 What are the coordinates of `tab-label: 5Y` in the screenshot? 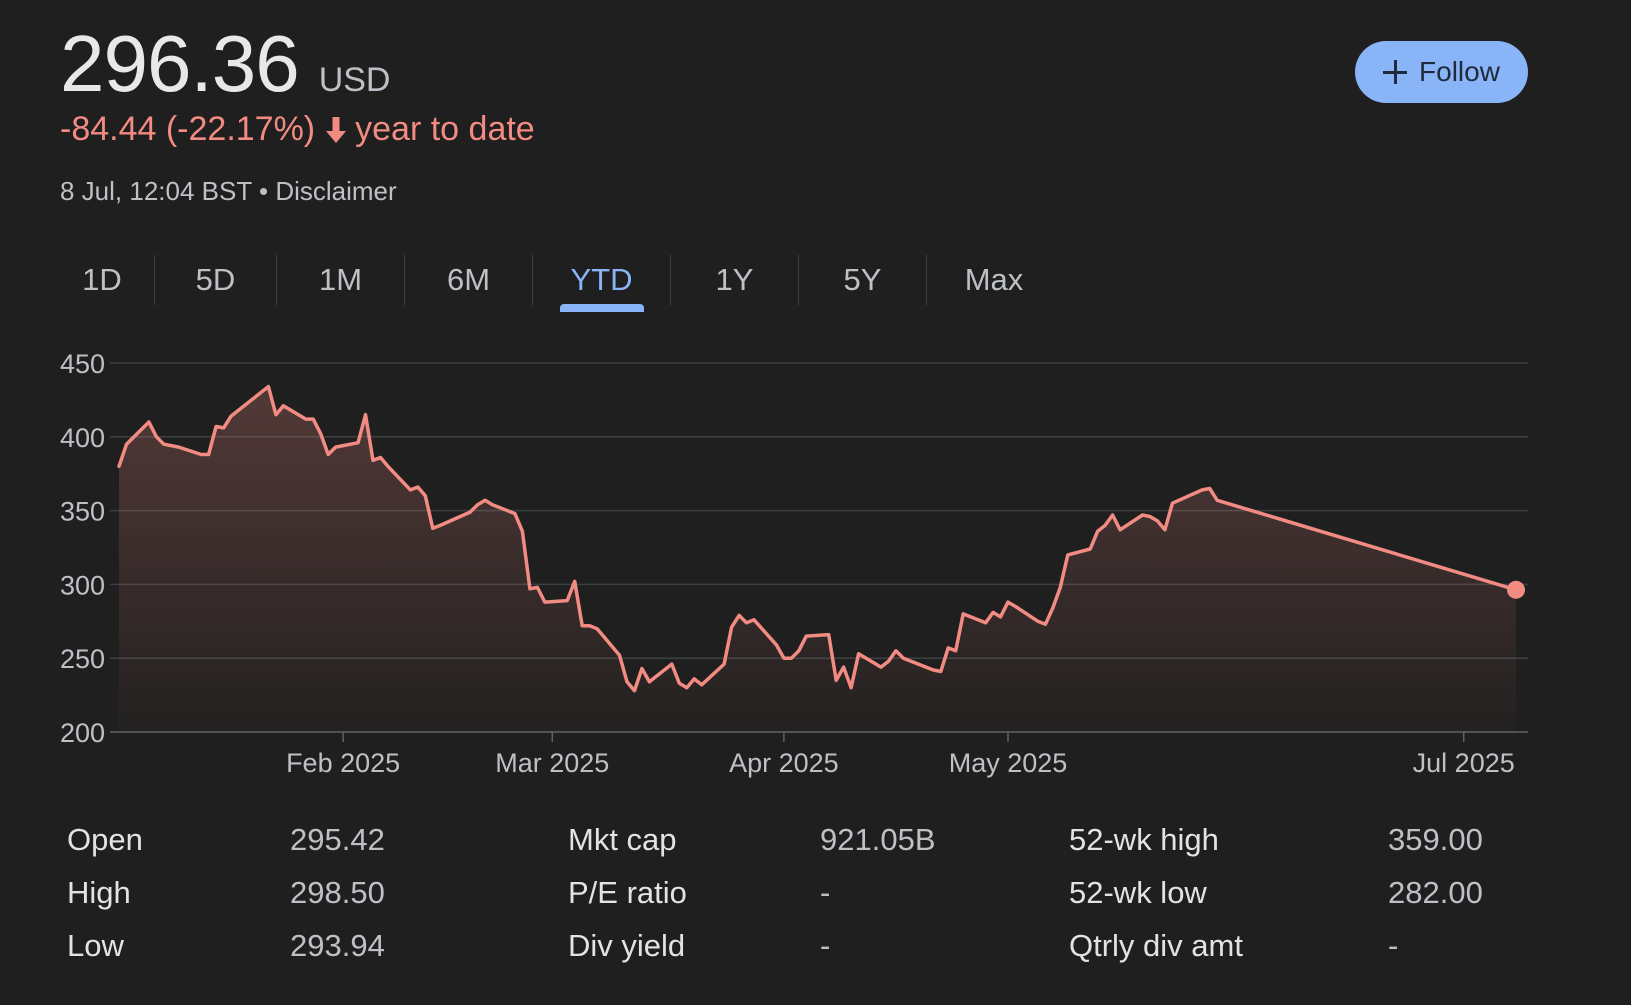 It's located at (862, 279).